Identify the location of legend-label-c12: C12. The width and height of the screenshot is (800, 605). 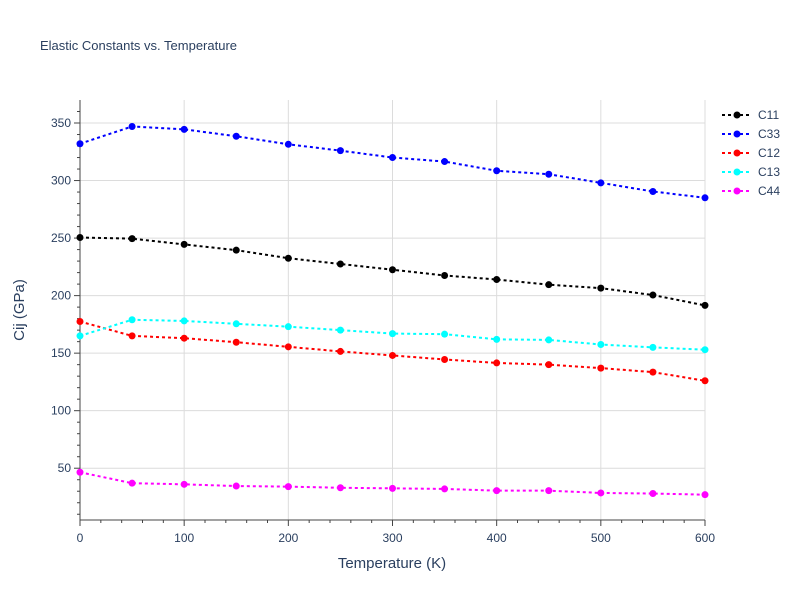
(769, 153).